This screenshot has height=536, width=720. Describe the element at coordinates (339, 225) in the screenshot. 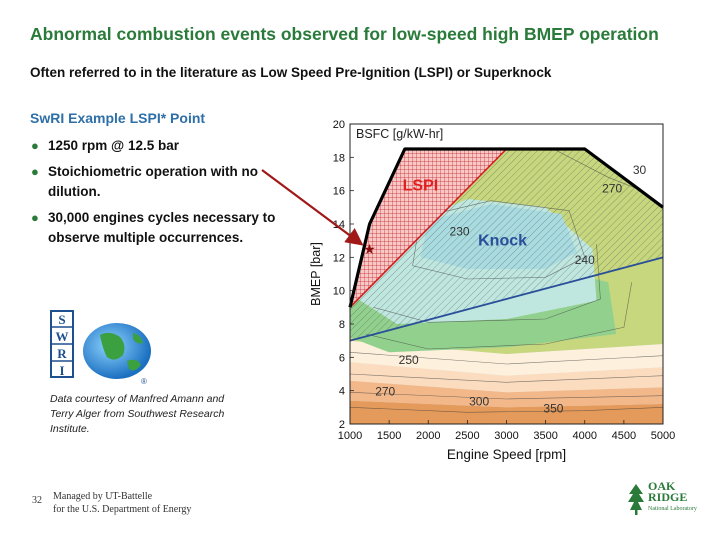

I see `y-tick-label: 14` at that location.